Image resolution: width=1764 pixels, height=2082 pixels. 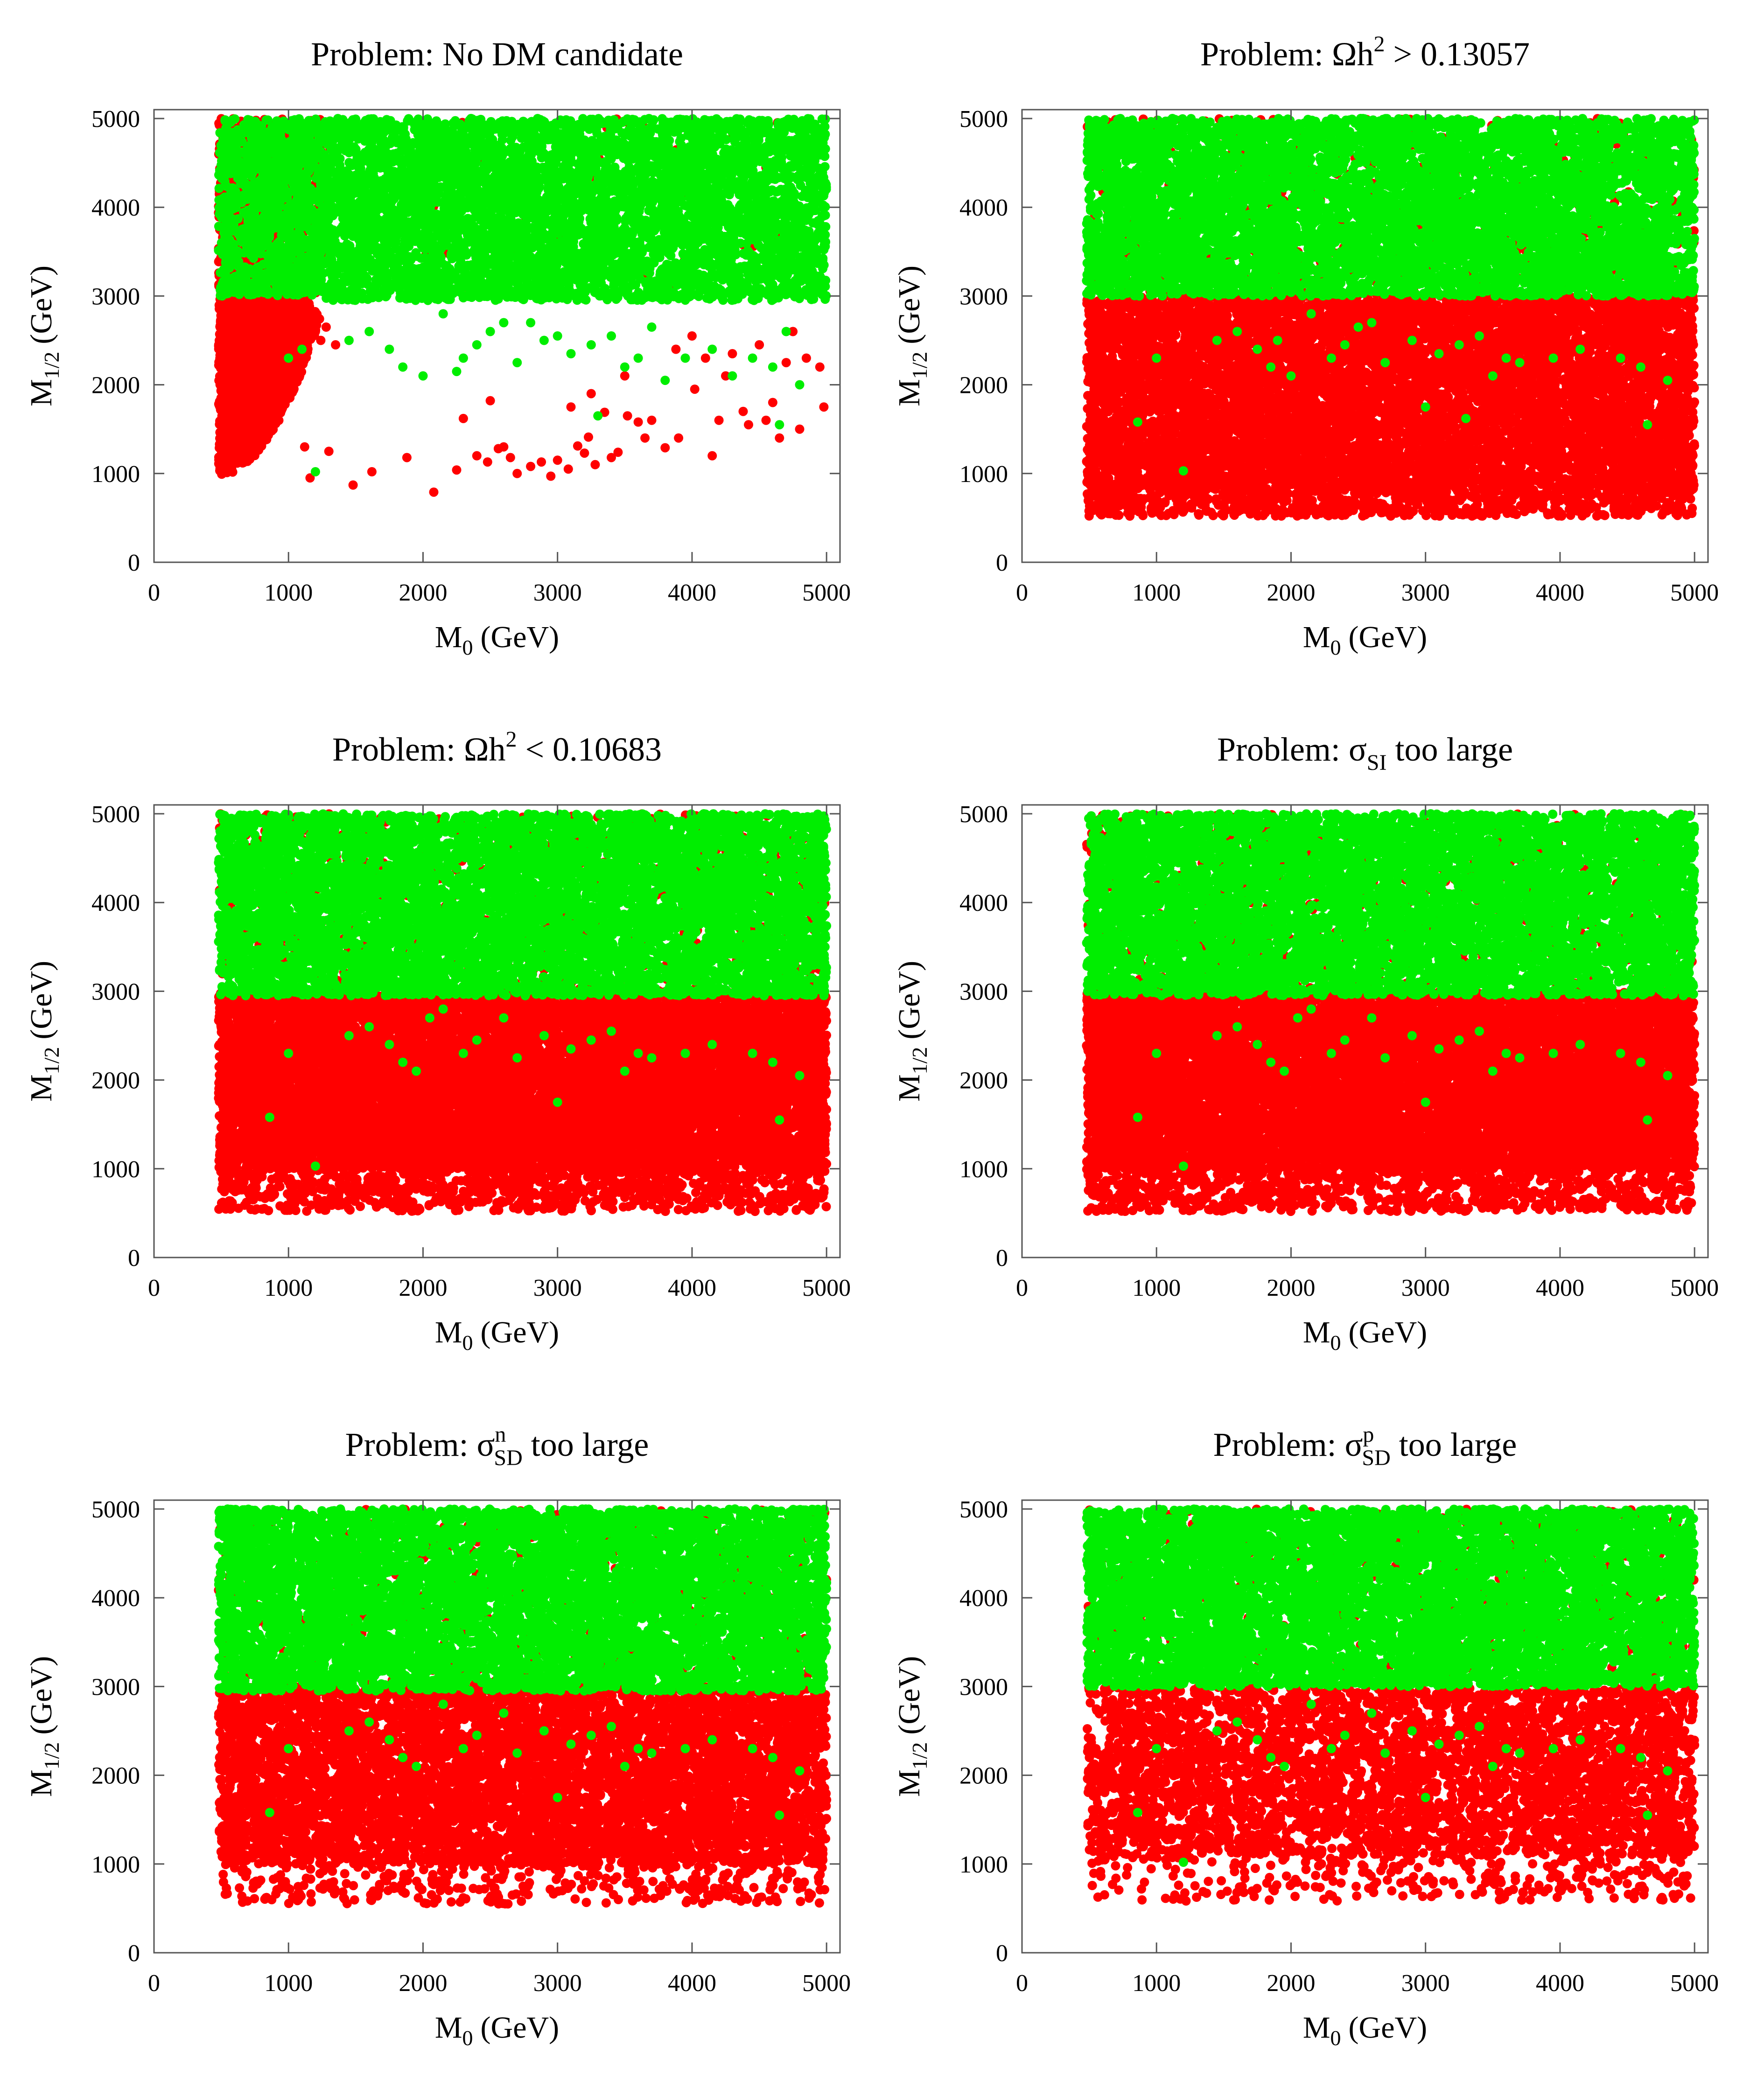 I want to click on title-prefix: Problem:, so click(x=372, y=54).